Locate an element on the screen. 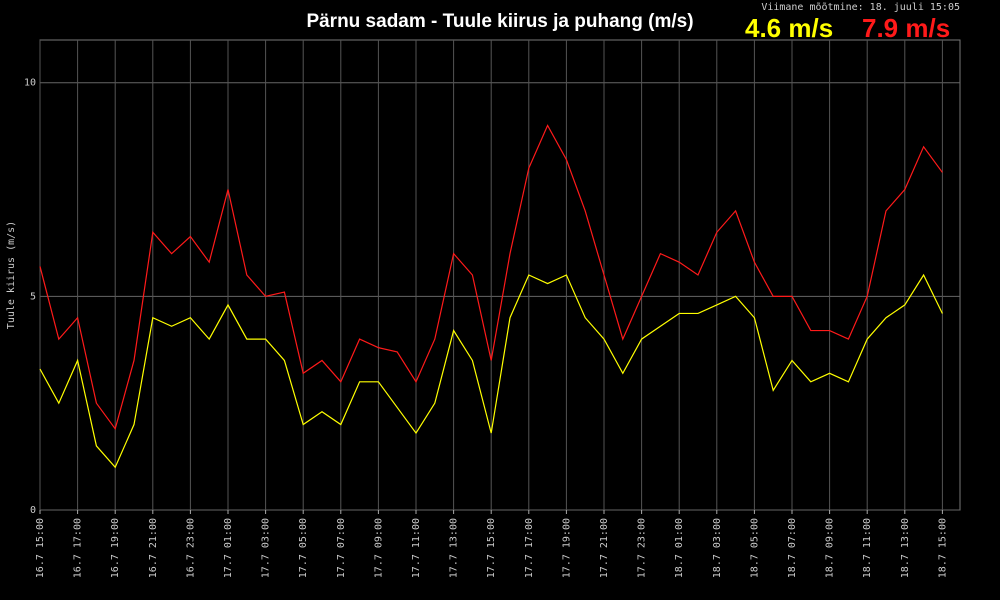  x-tick-label: 17.7 19:00 is located at coordinates (566, 548).